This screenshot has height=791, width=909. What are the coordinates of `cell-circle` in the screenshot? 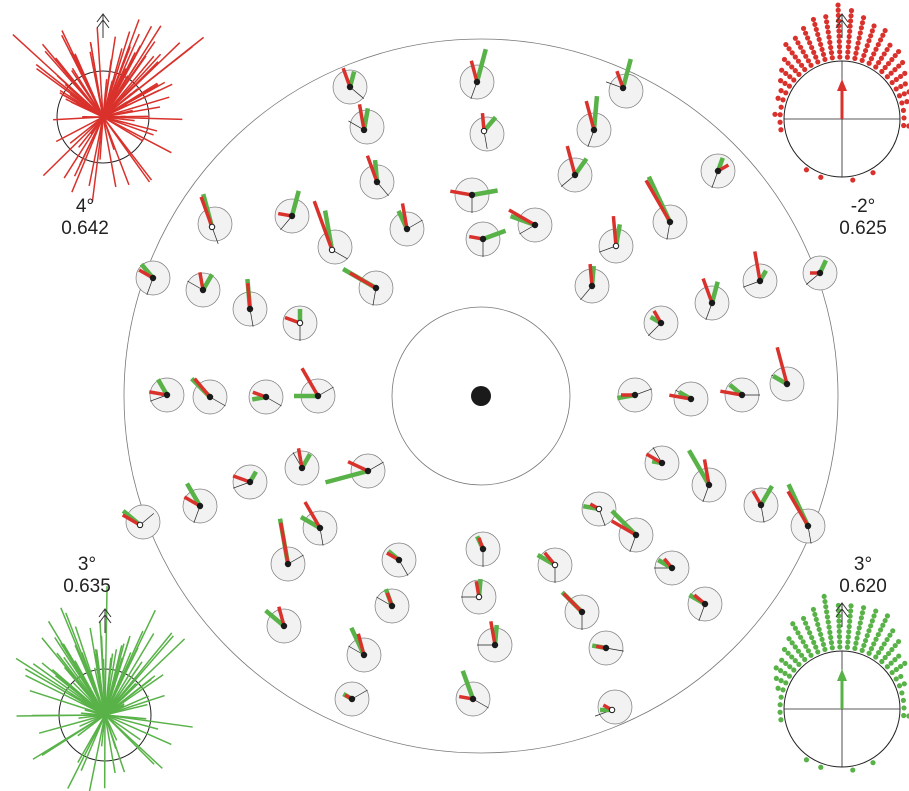 It's located at (143, 522).